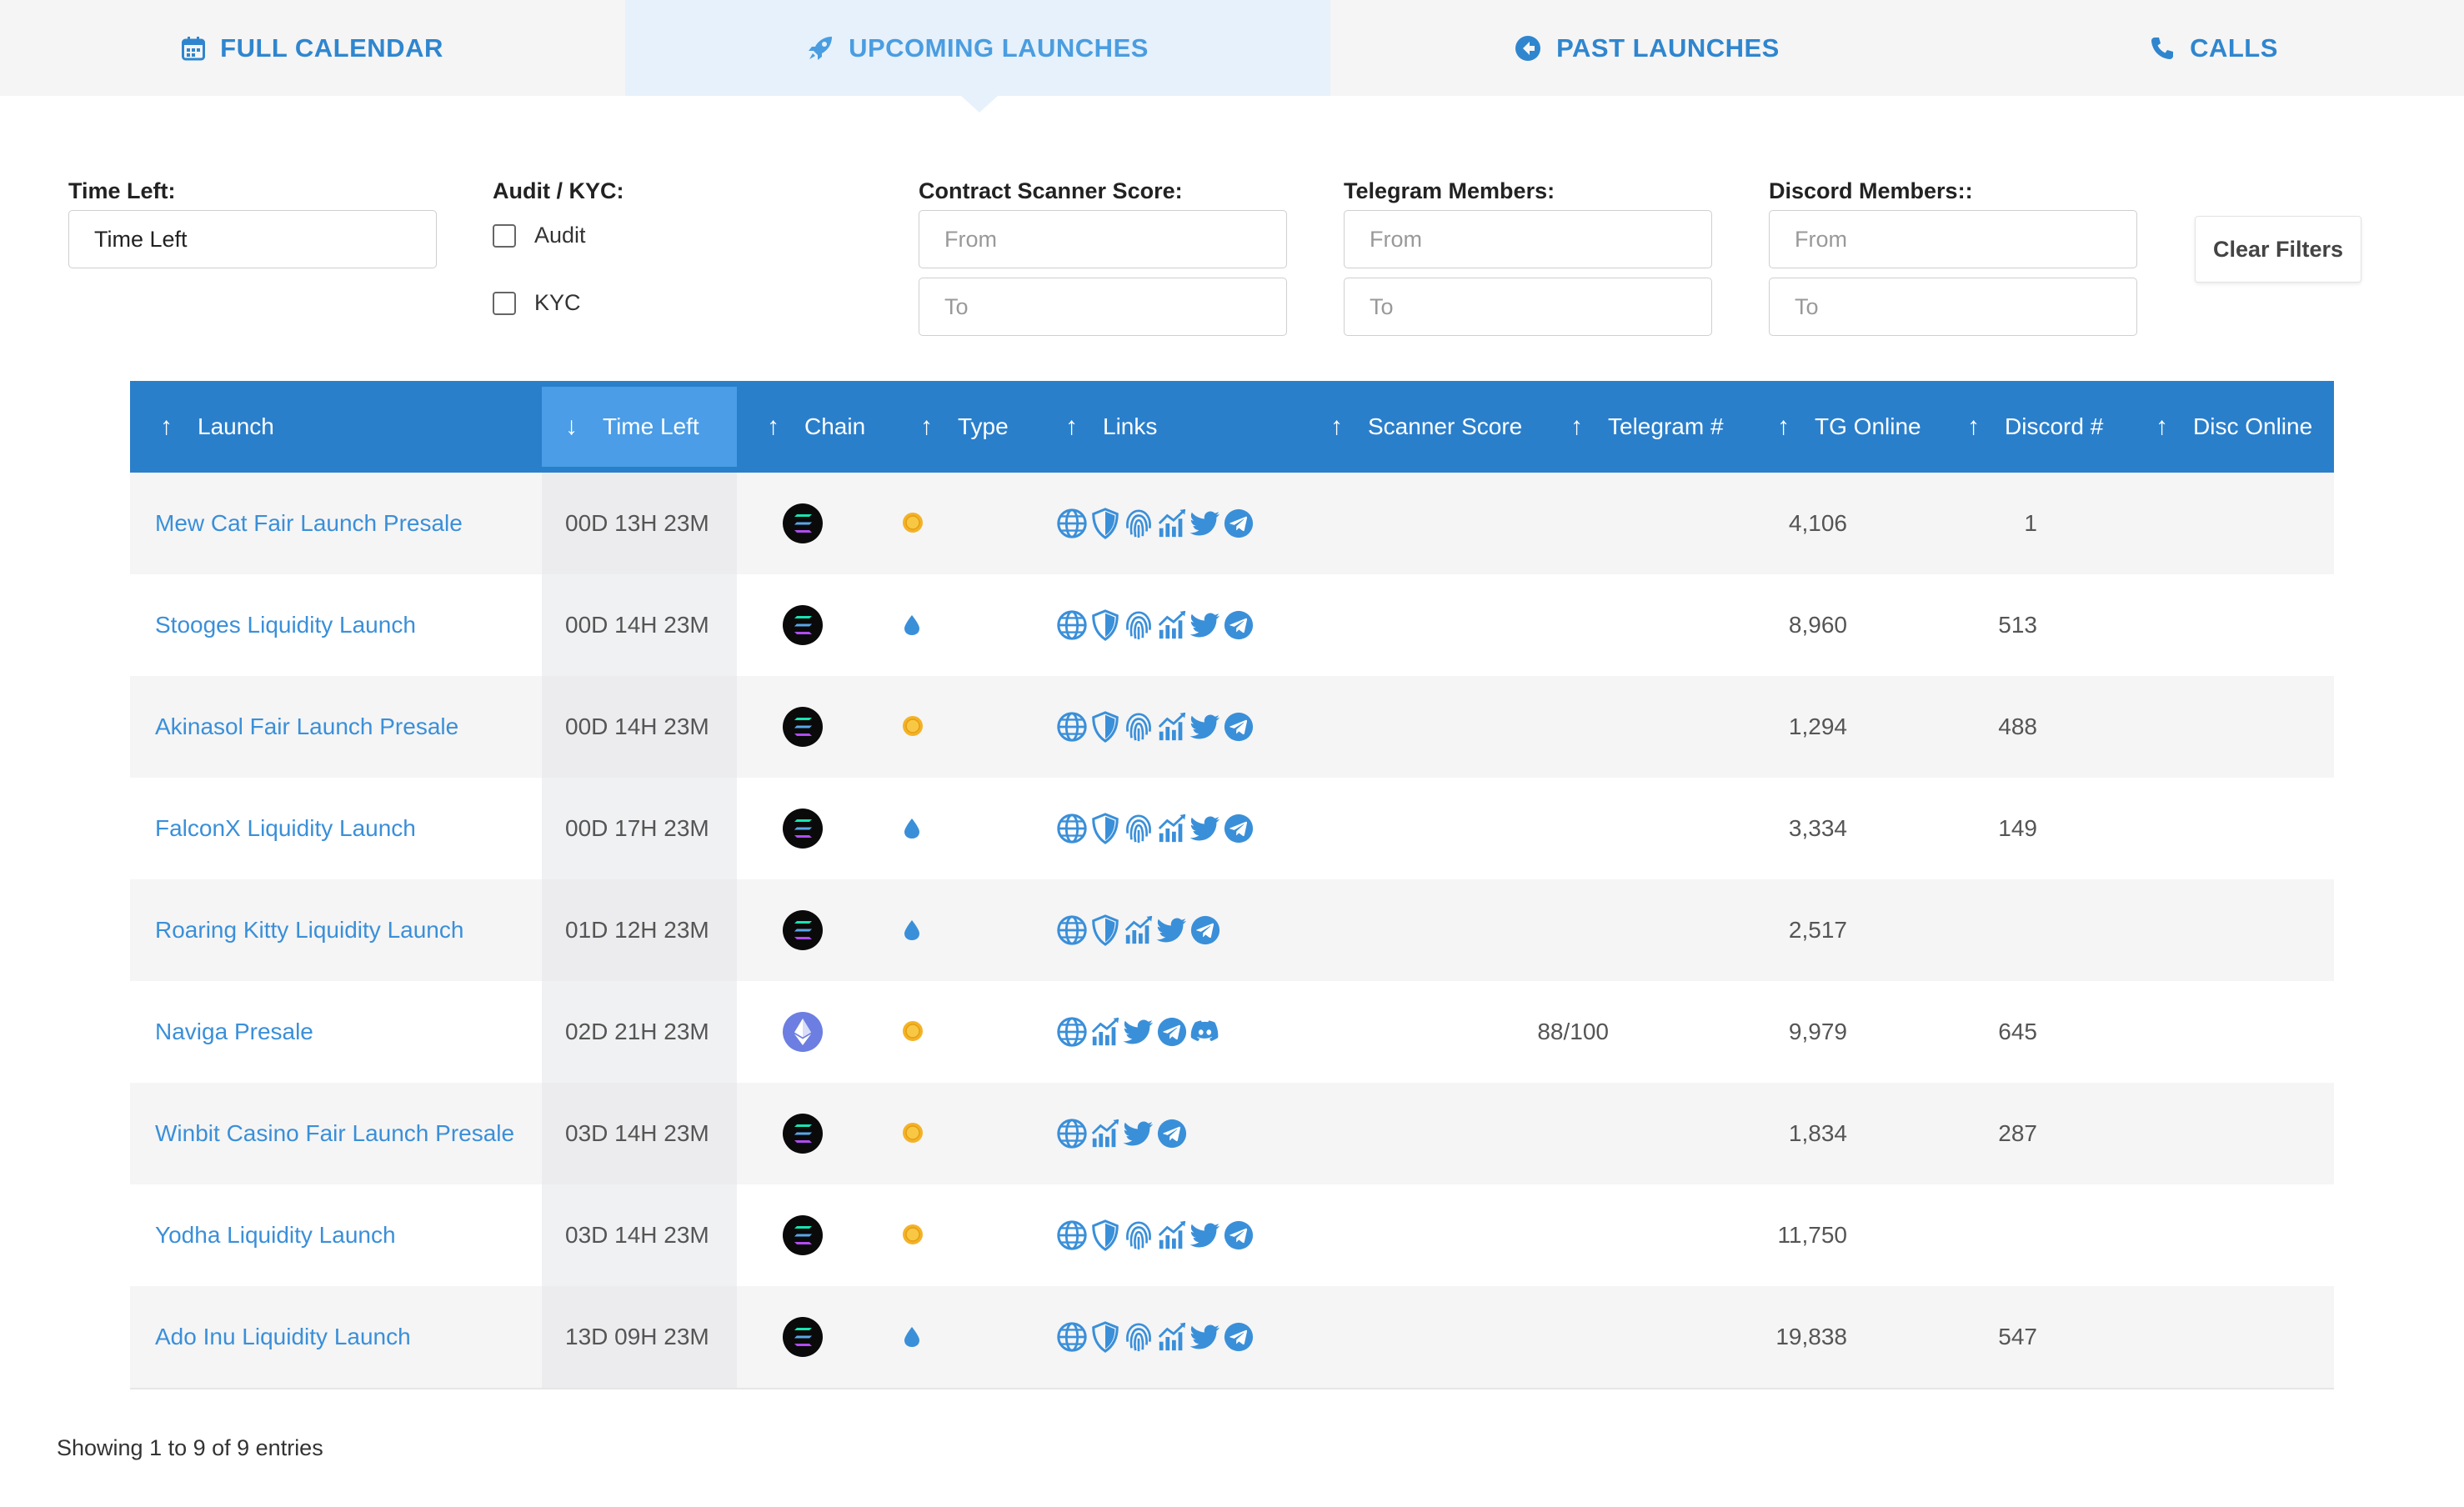 The width and height of the screenshot is (2464, 1507). Describe the element at coordinates (1232, 1032) in the screenshot. I see `table-row: Naviga Presale 02D 21H 23M 88/100 9,979 645` at that location.